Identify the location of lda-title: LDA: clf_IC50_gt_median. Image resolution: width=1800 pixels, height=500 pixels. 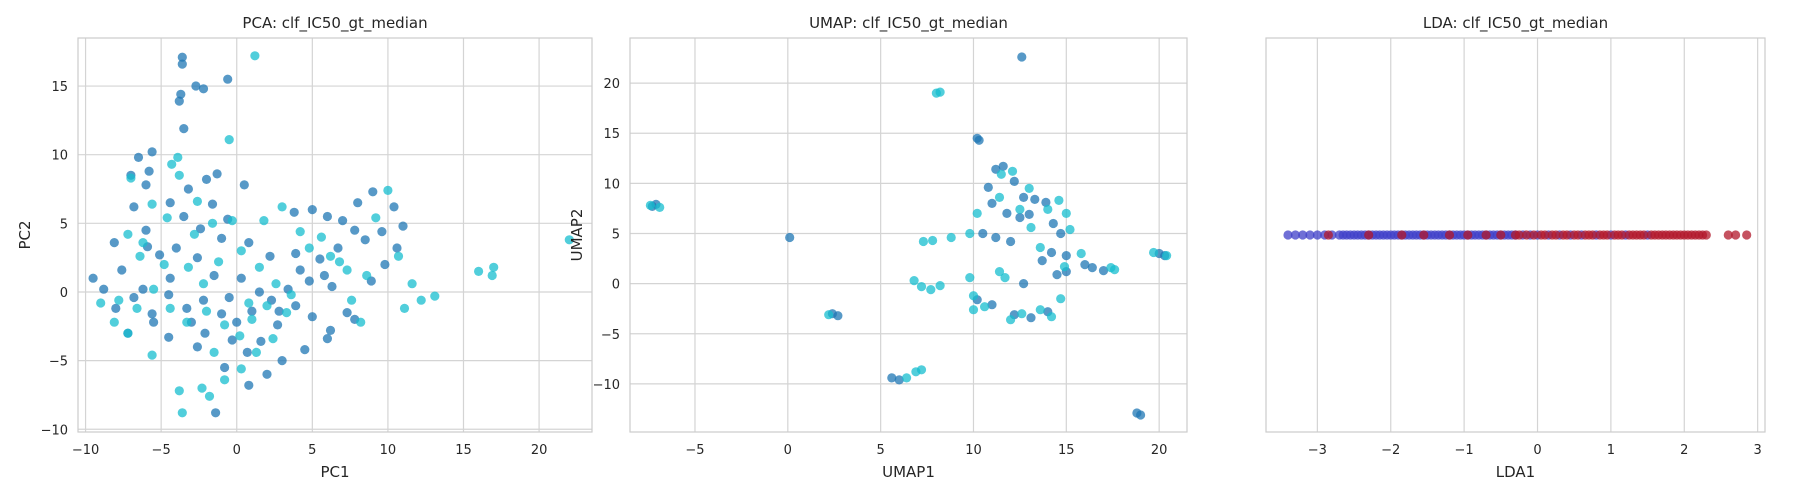
(1515, 23).